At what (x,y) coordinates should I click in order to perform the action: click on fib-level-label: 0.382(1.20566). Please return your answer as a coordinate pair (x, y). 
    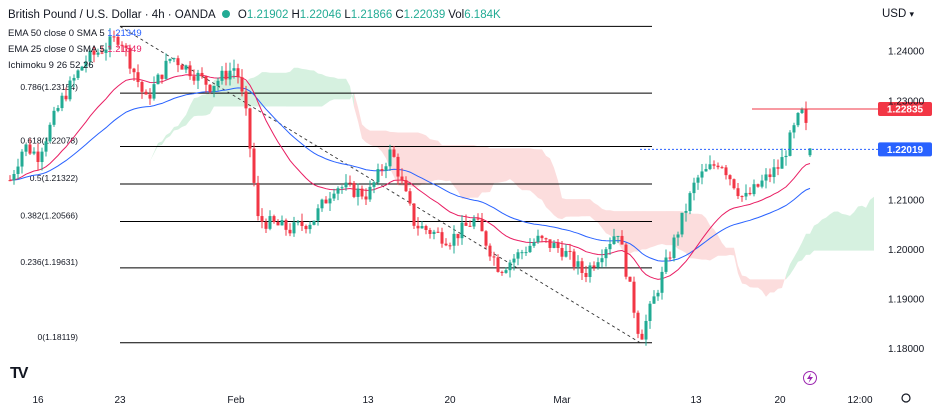
    Looking at the image, I should click on (49, 215).